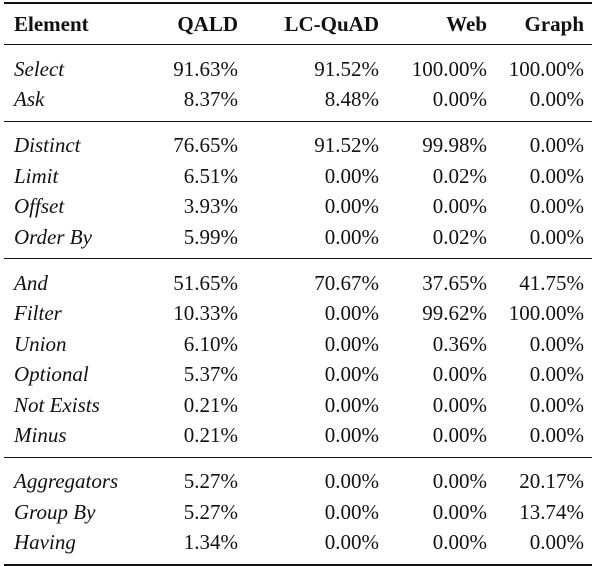 The height and width of the screenshot is (566, 596). What do you see at coordinates (36, 175) in the screenshot?
I see `cell-element: Limit` at bounding box center [36, 175].